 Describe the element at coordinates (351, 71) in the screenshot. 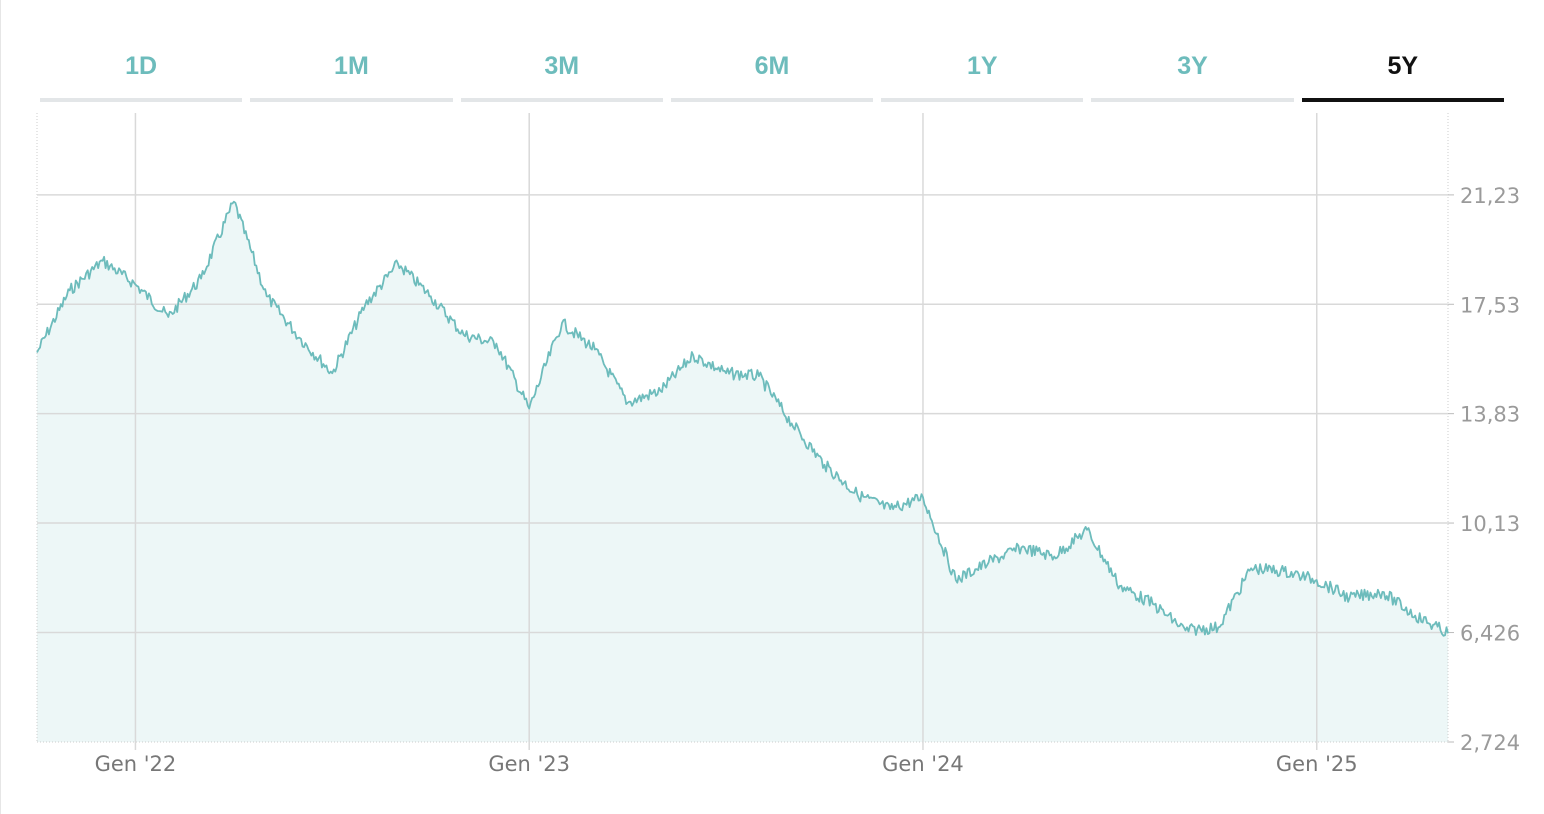

I see `tab-1m: 1M` at that location.